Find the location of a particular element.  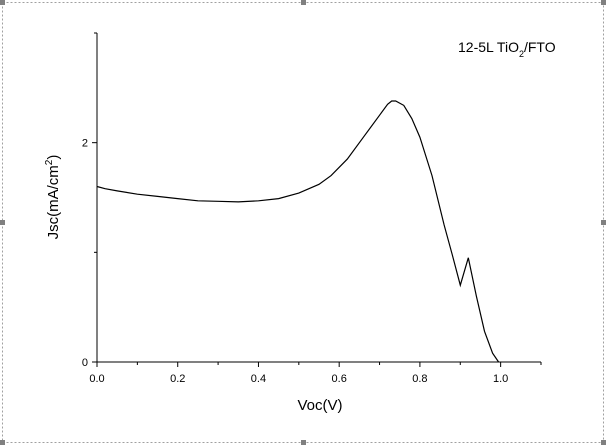

y-tick-label: 0 is located at coordinates (85, 363).